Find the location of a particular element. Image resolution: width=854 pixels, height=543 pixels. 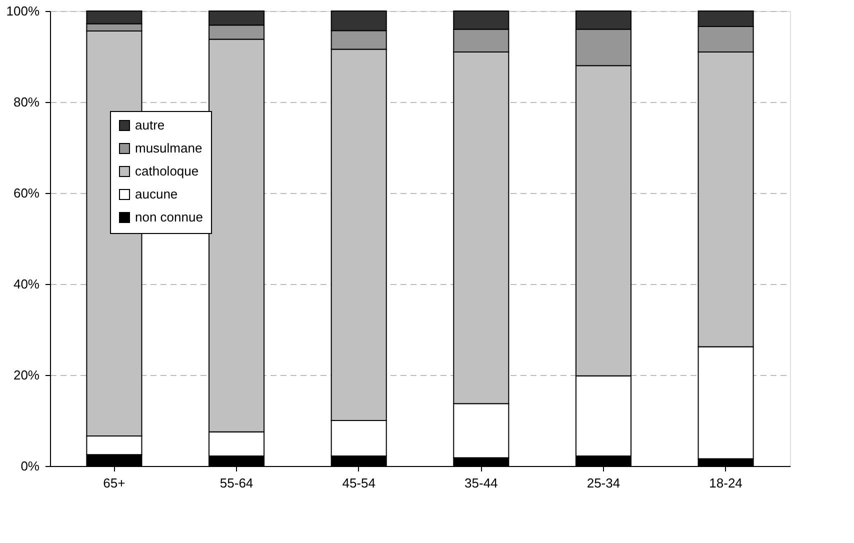

x-tick-label: 25-34 is located at coordinates (603, 483).